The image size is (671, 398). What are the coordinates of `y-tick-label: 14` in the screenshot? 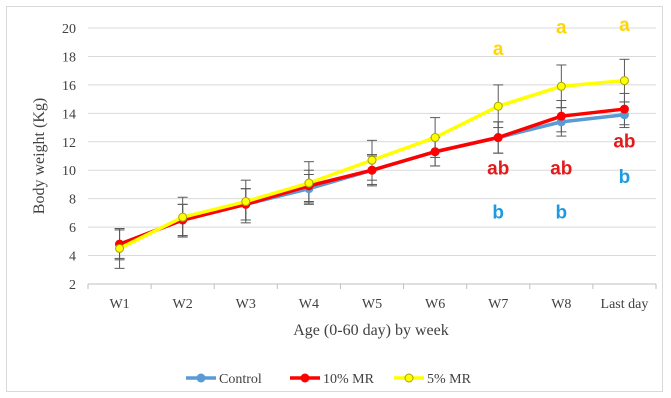 It's located at (69, 114).